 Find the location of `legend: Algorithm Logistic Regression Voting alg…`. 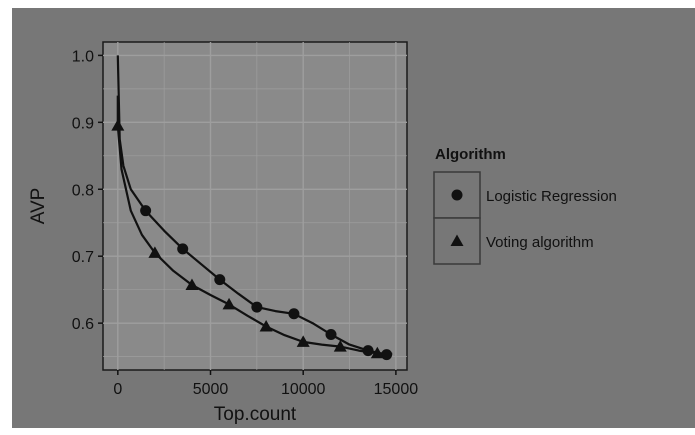

legend: Algorithm Logistic Regression Voting alg… is located at coordinates (525, 205).